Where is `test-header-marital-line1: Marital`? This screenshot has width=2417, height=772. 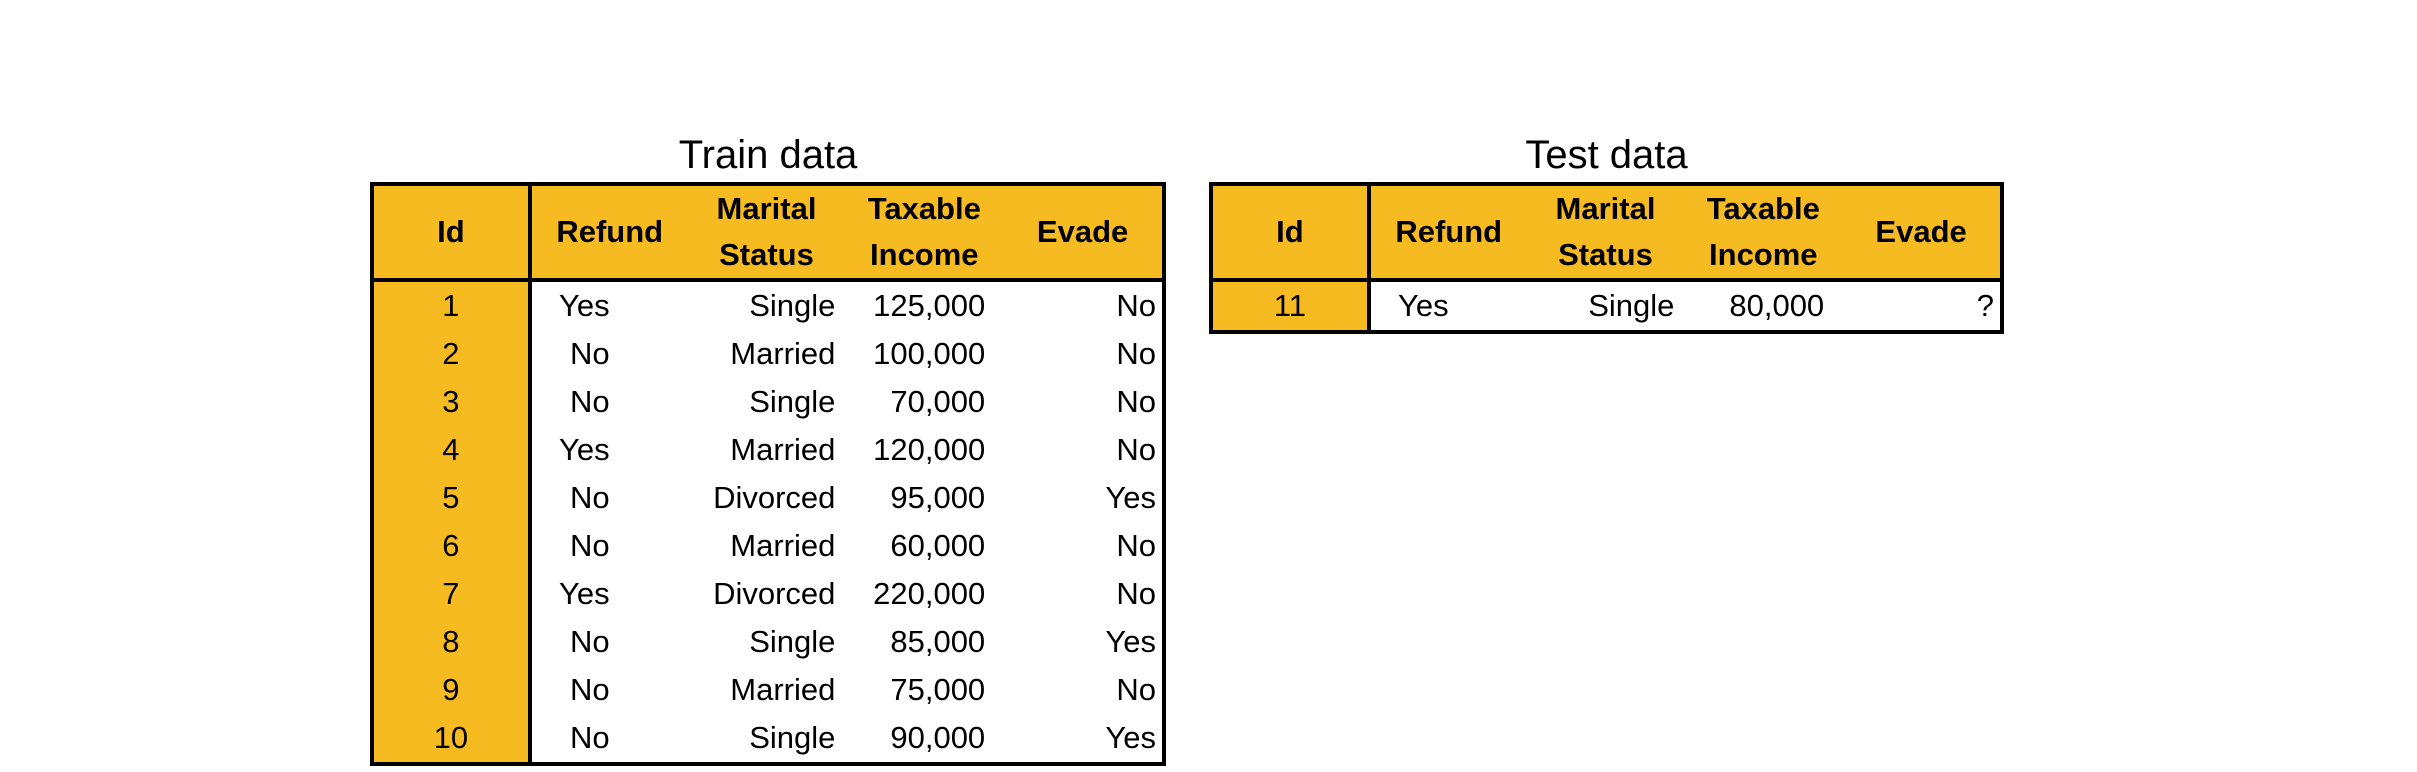
test-header-marital-line1: Marital is located at coordinates (1605, 208).